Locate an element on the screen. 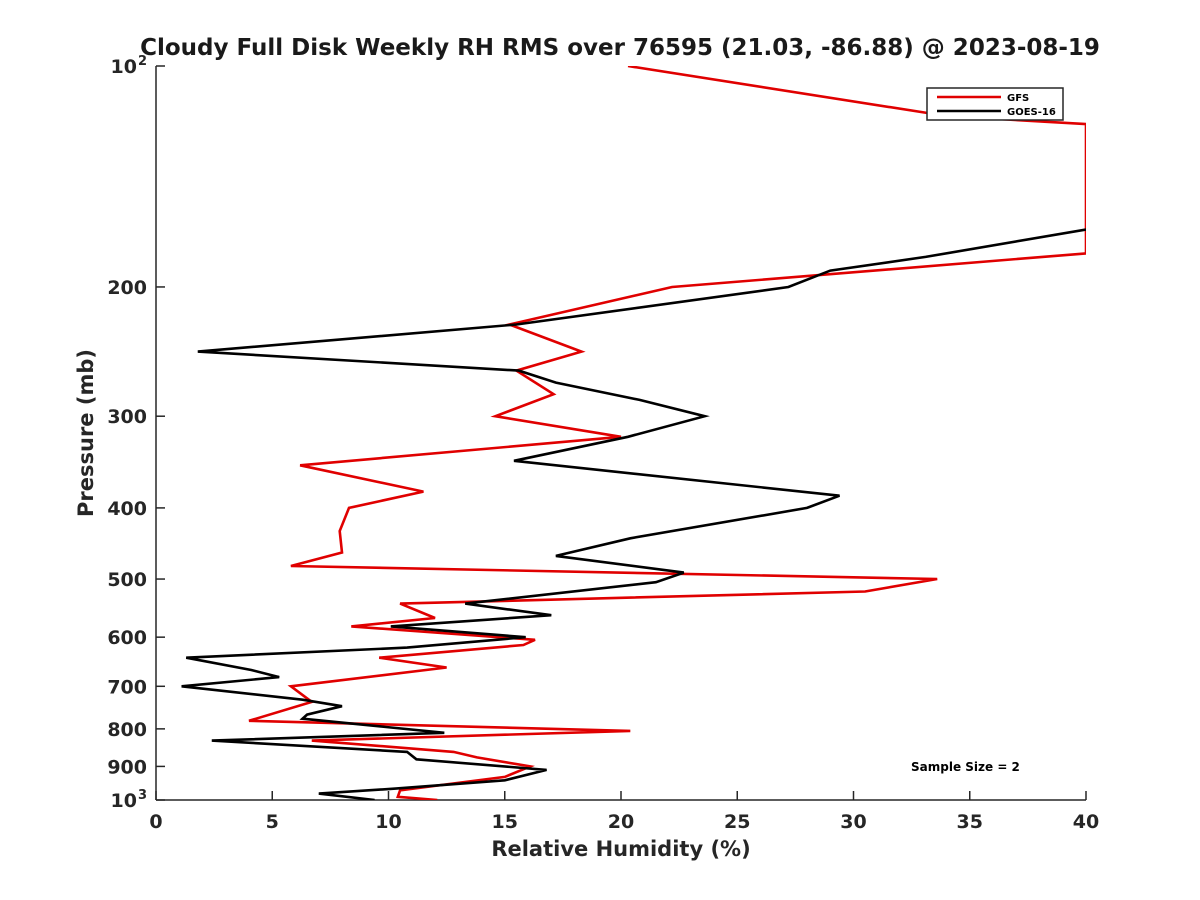  x-axis-label: Relative Humidity (%) is located at coordinates (620, 849).